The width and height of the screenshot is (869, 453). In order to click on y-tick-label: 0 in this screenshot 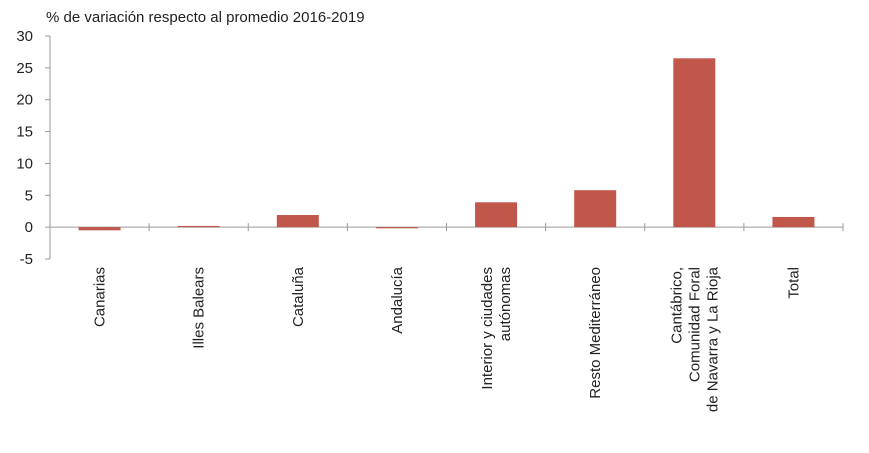, I will do `click(29, 227)`.